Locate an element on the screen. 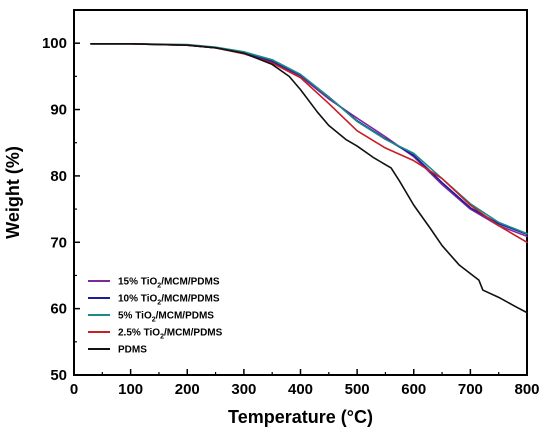 This screenshot has height=438, width=550. x-tick-label: 700 is located at coordinates (470, 389).